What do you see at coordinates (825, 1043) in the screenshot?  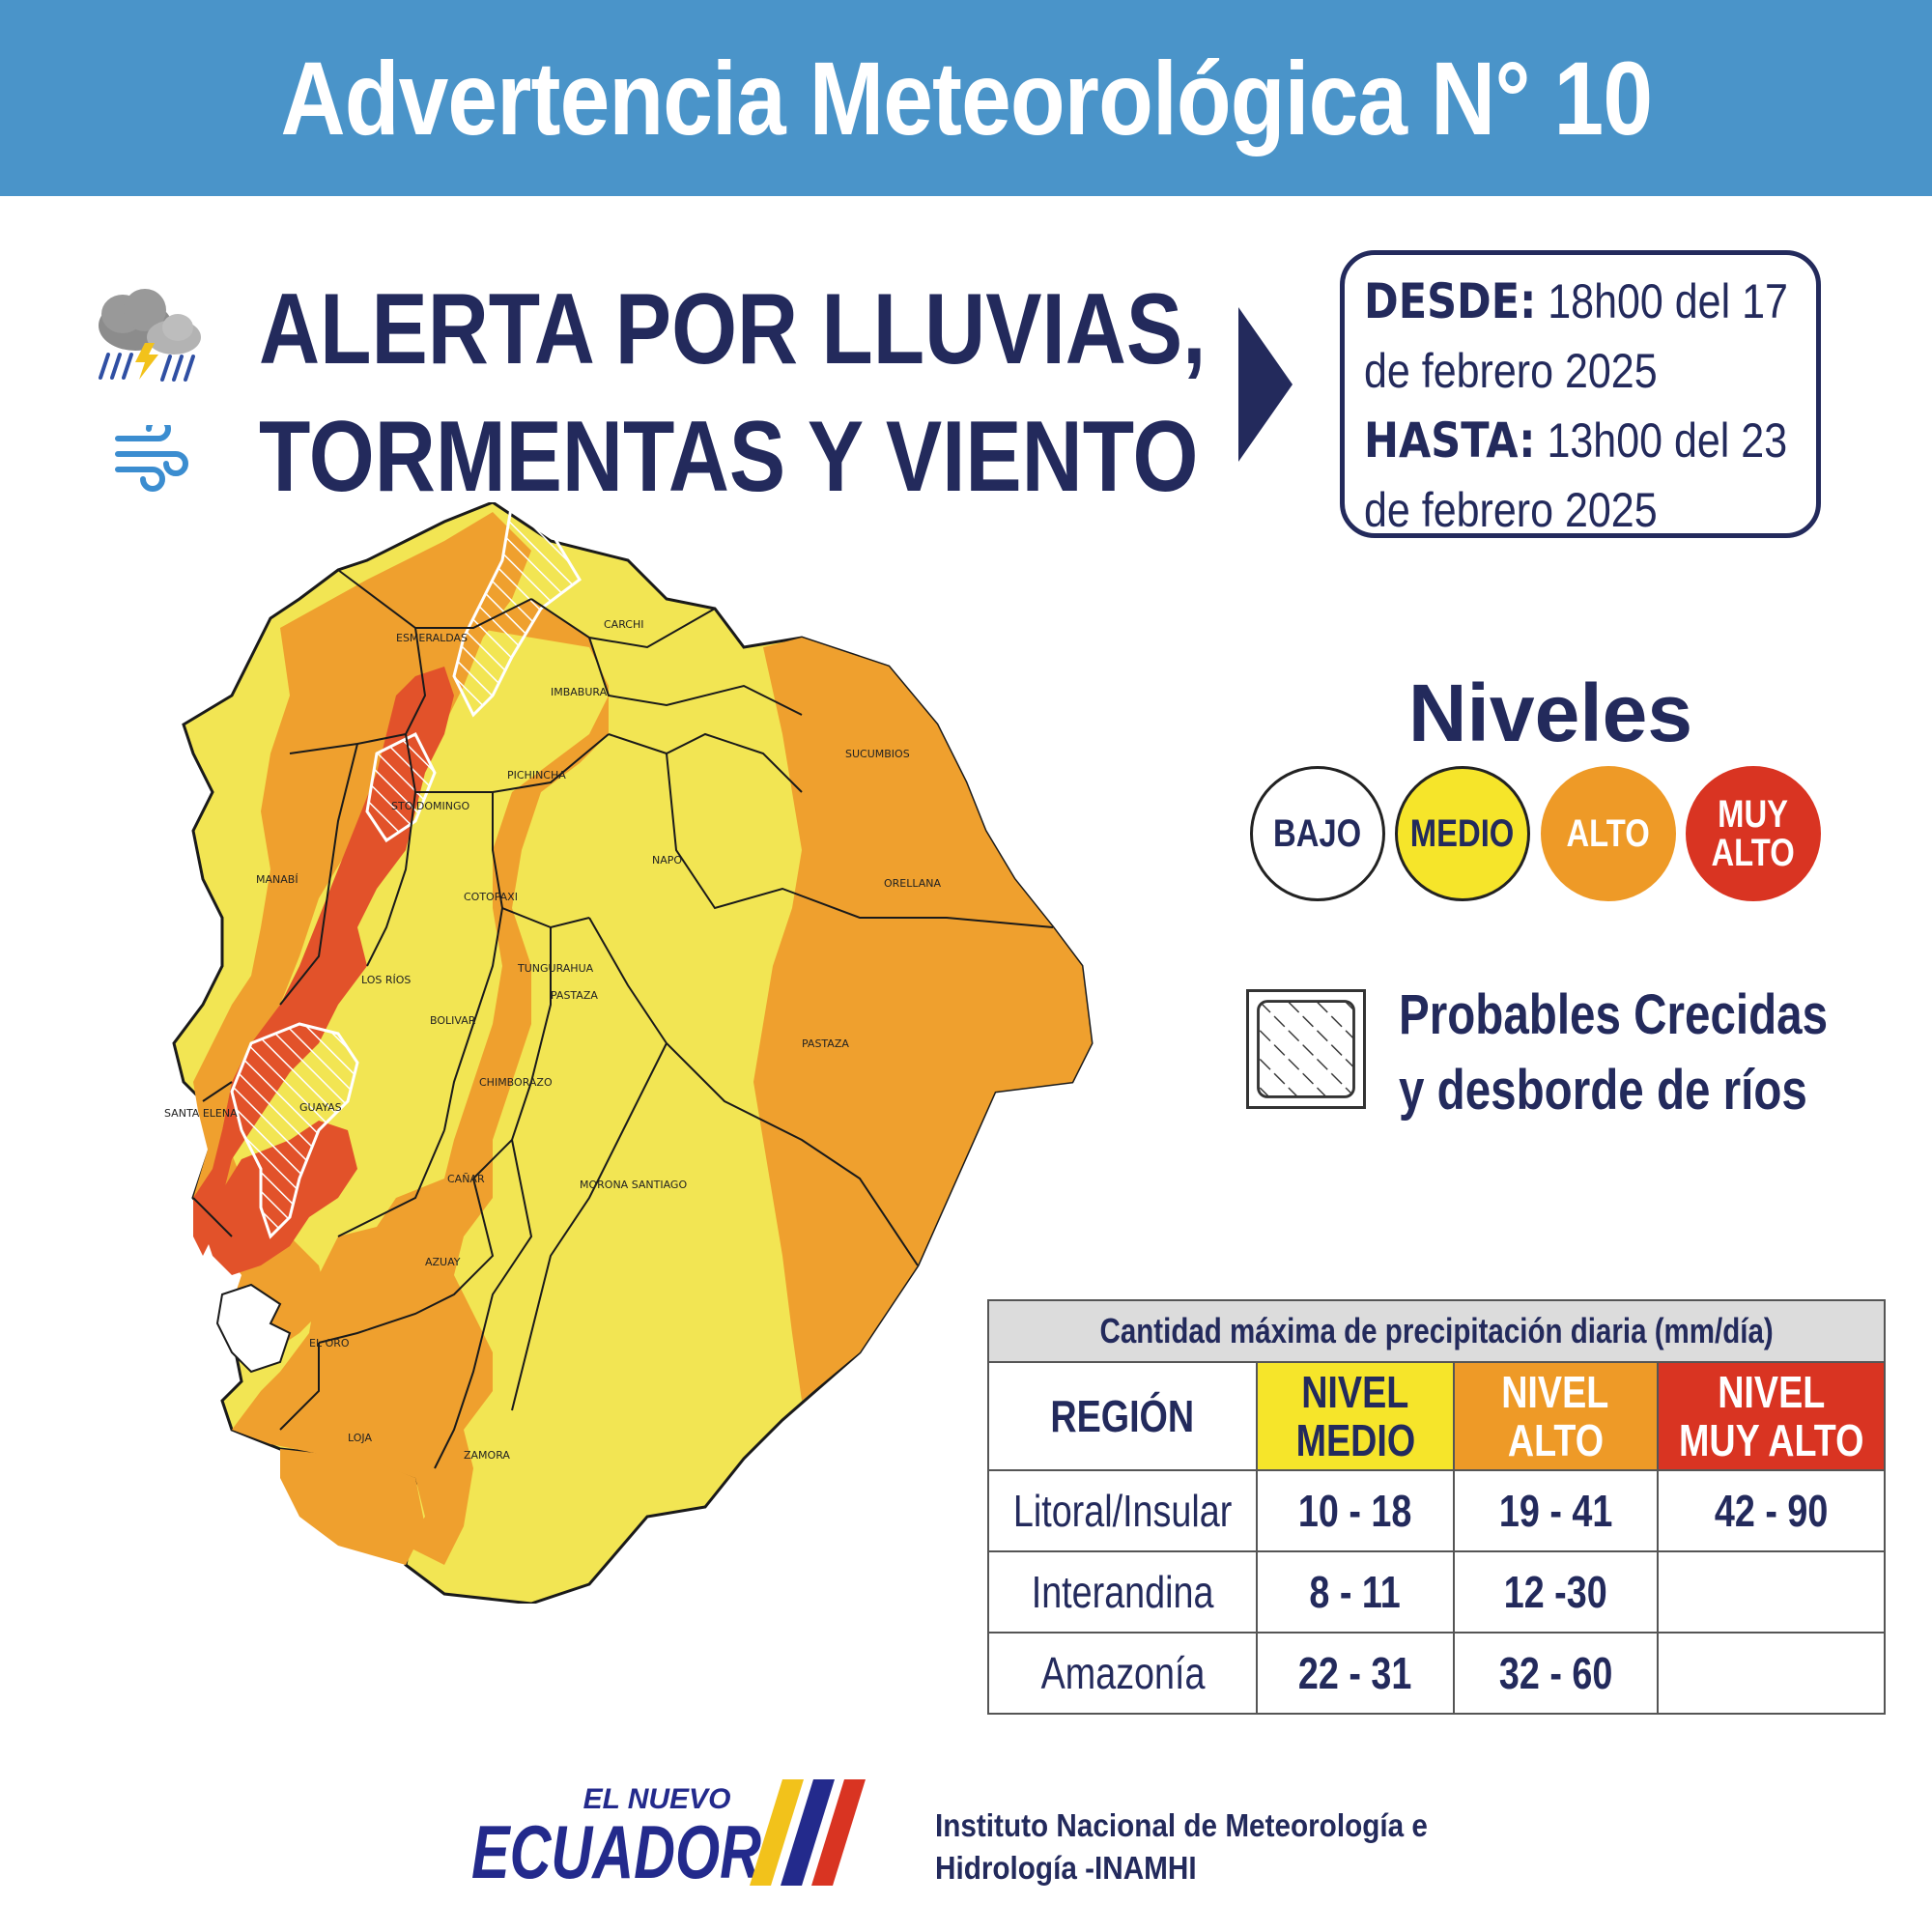 I see `label-pastaza: PASTAZA` at bounding box center [825, 1043].